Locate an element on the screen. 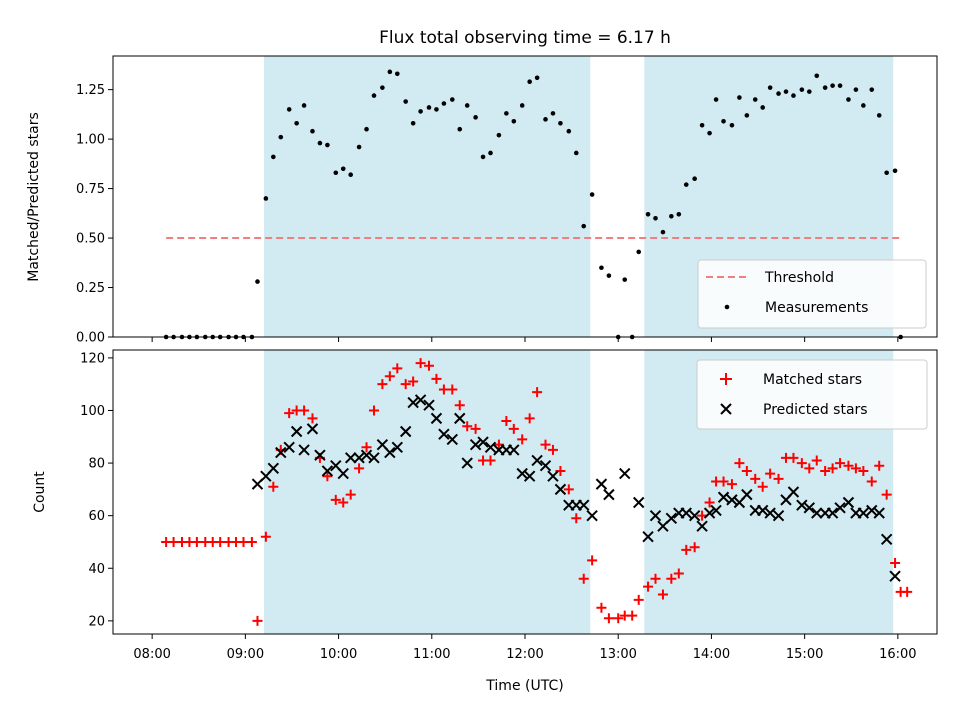  top-x-ticks is located at coordinates (525, 339).